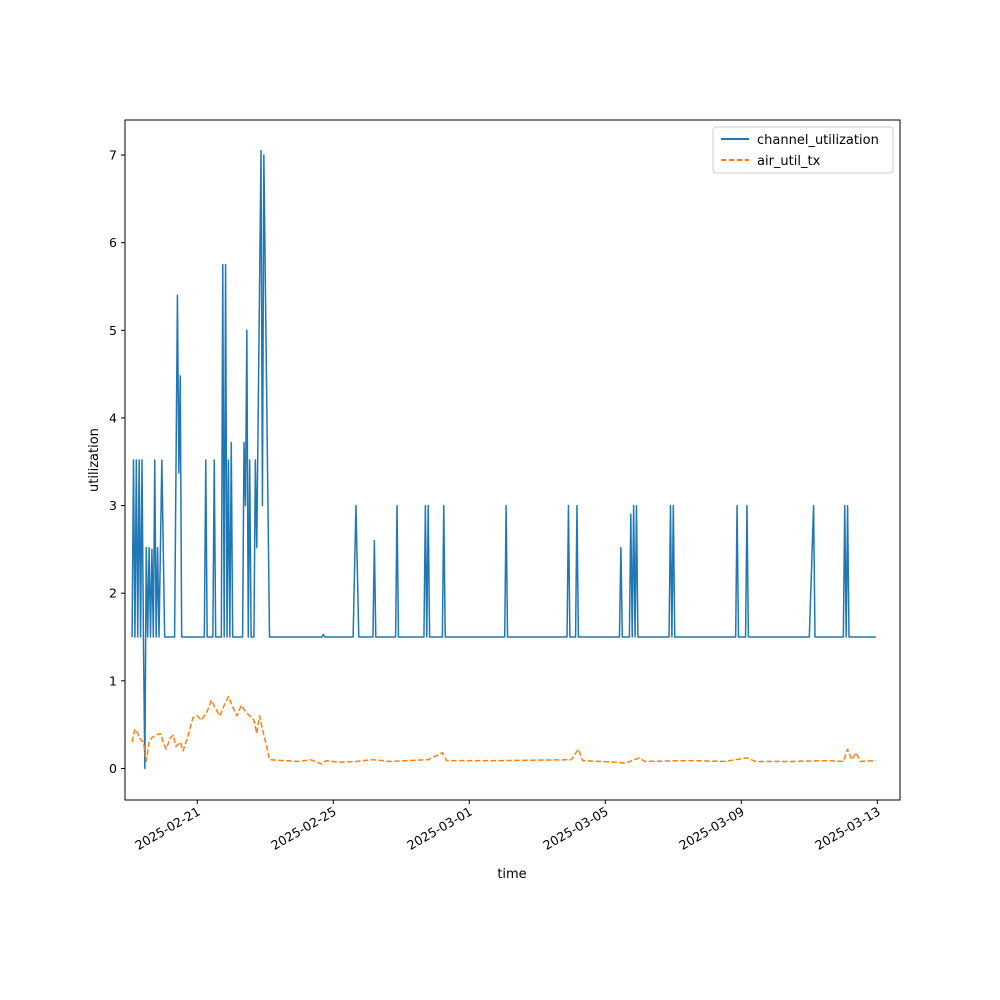  What do you see at coordinates (113, 155) in the screenshot?
I see `y-tick-label: 7` at bounding box center [113, 155].